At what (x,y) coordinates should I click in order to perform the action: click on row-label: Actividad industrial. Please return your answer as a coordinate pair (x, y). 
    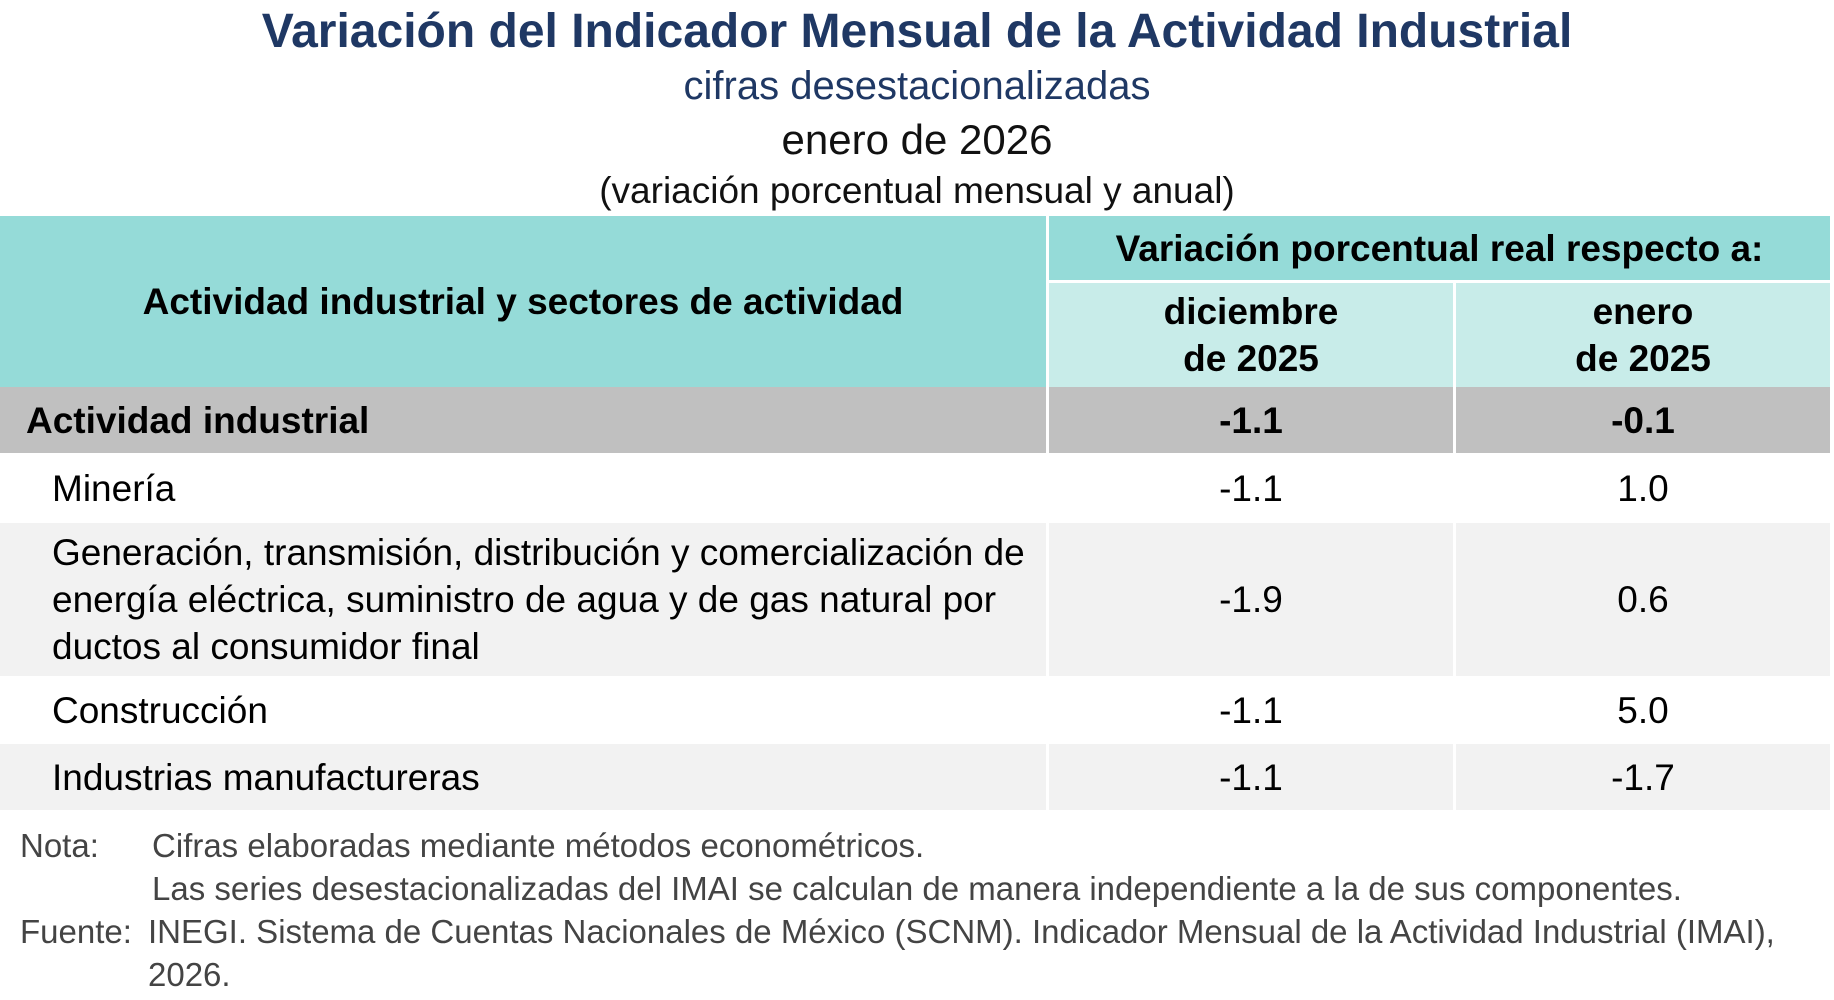
    Looking at the image, I should click on (523, 420).